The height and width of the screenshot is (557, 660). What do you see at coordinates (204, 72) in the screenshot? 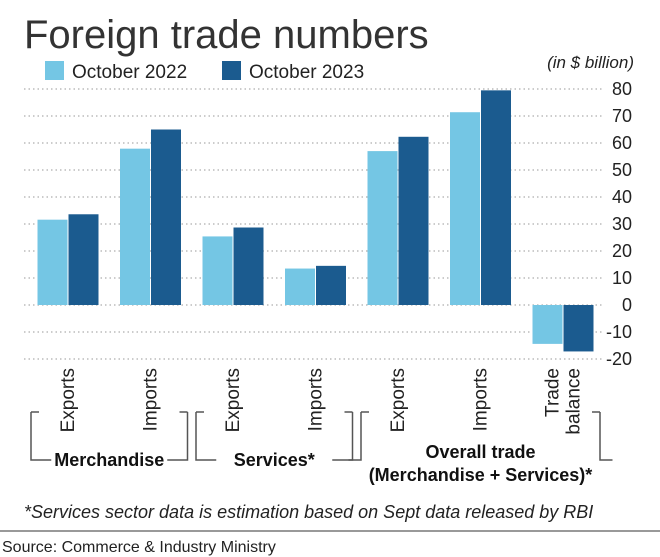
I see `legend: October 2022 October 2023` at bounding box center [204, 72].